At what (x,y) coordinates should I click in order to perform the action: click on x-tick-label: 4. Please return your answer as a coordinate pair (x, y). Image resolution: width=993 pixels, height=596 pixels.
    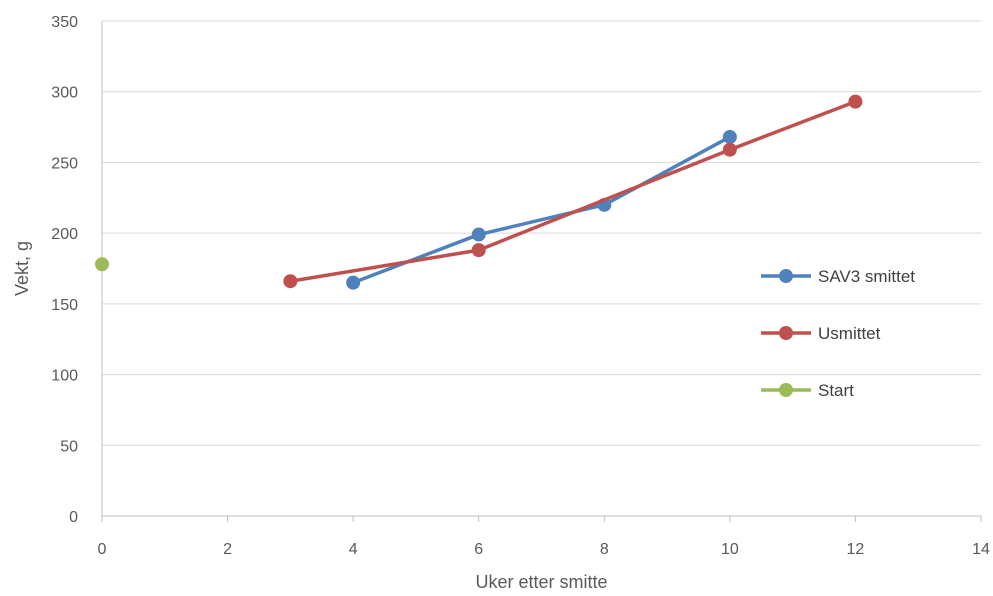
    Looking at the image, I should click on (353, 549).